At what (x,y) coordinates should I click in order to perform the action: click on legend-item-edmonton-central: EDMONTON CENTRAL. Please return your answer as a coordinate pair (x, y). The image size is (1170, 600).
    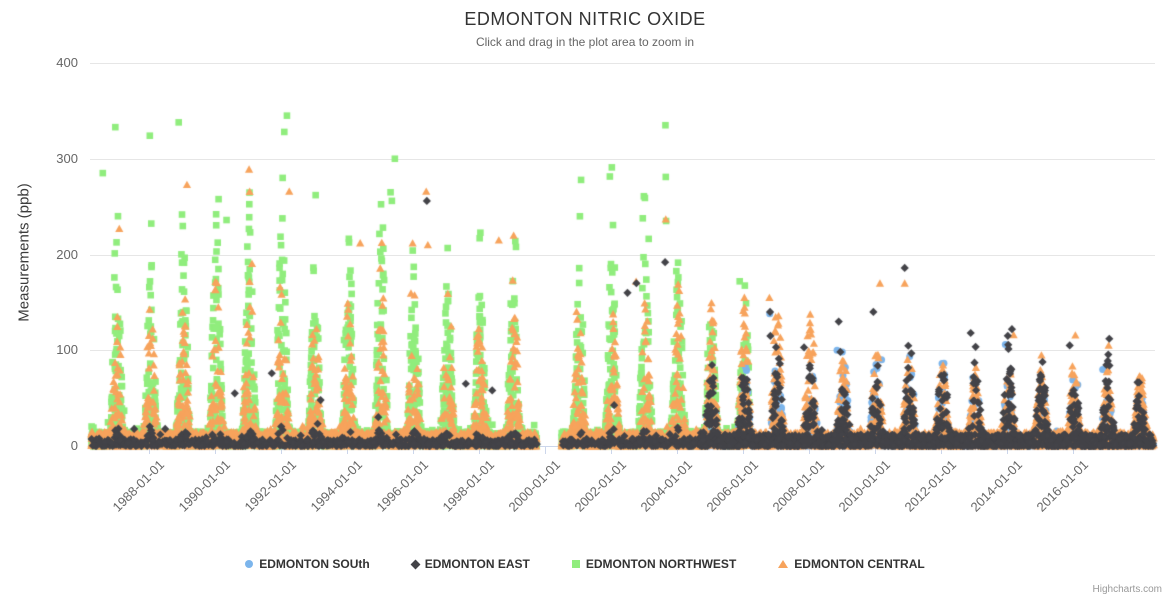
    Looking at the image, I should click on (851, 564).